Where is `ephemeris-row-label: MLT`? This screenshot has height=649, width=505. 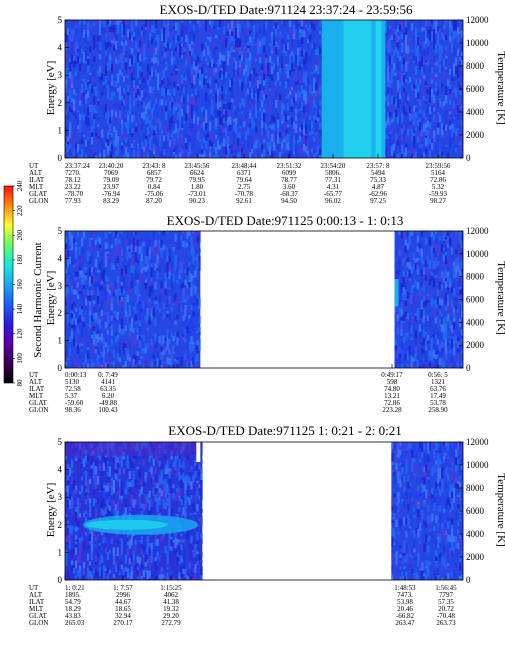
ephemeris-row-label: MLT is located at coordinates (36, 396).